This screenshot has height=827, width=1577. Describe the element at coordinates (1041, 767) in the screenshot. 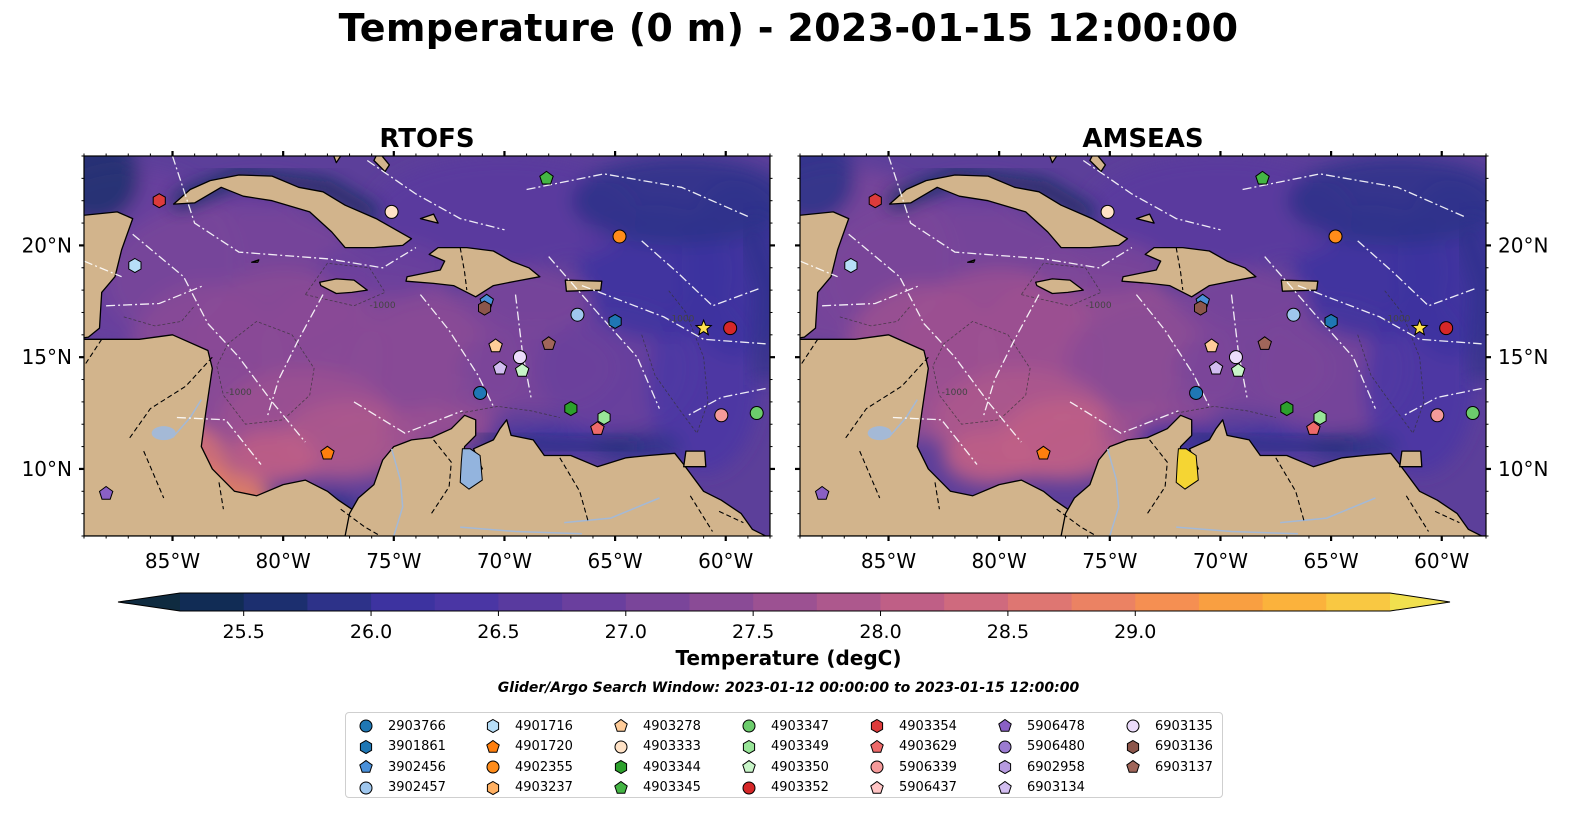

I see `legend-item: 6902958` at that location.